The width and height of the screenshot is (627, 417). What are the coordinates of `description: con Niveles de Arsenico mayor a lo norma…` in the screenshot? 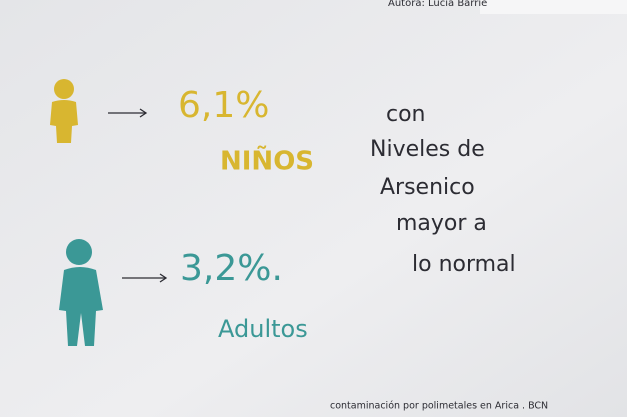 It's located at (443, 189).